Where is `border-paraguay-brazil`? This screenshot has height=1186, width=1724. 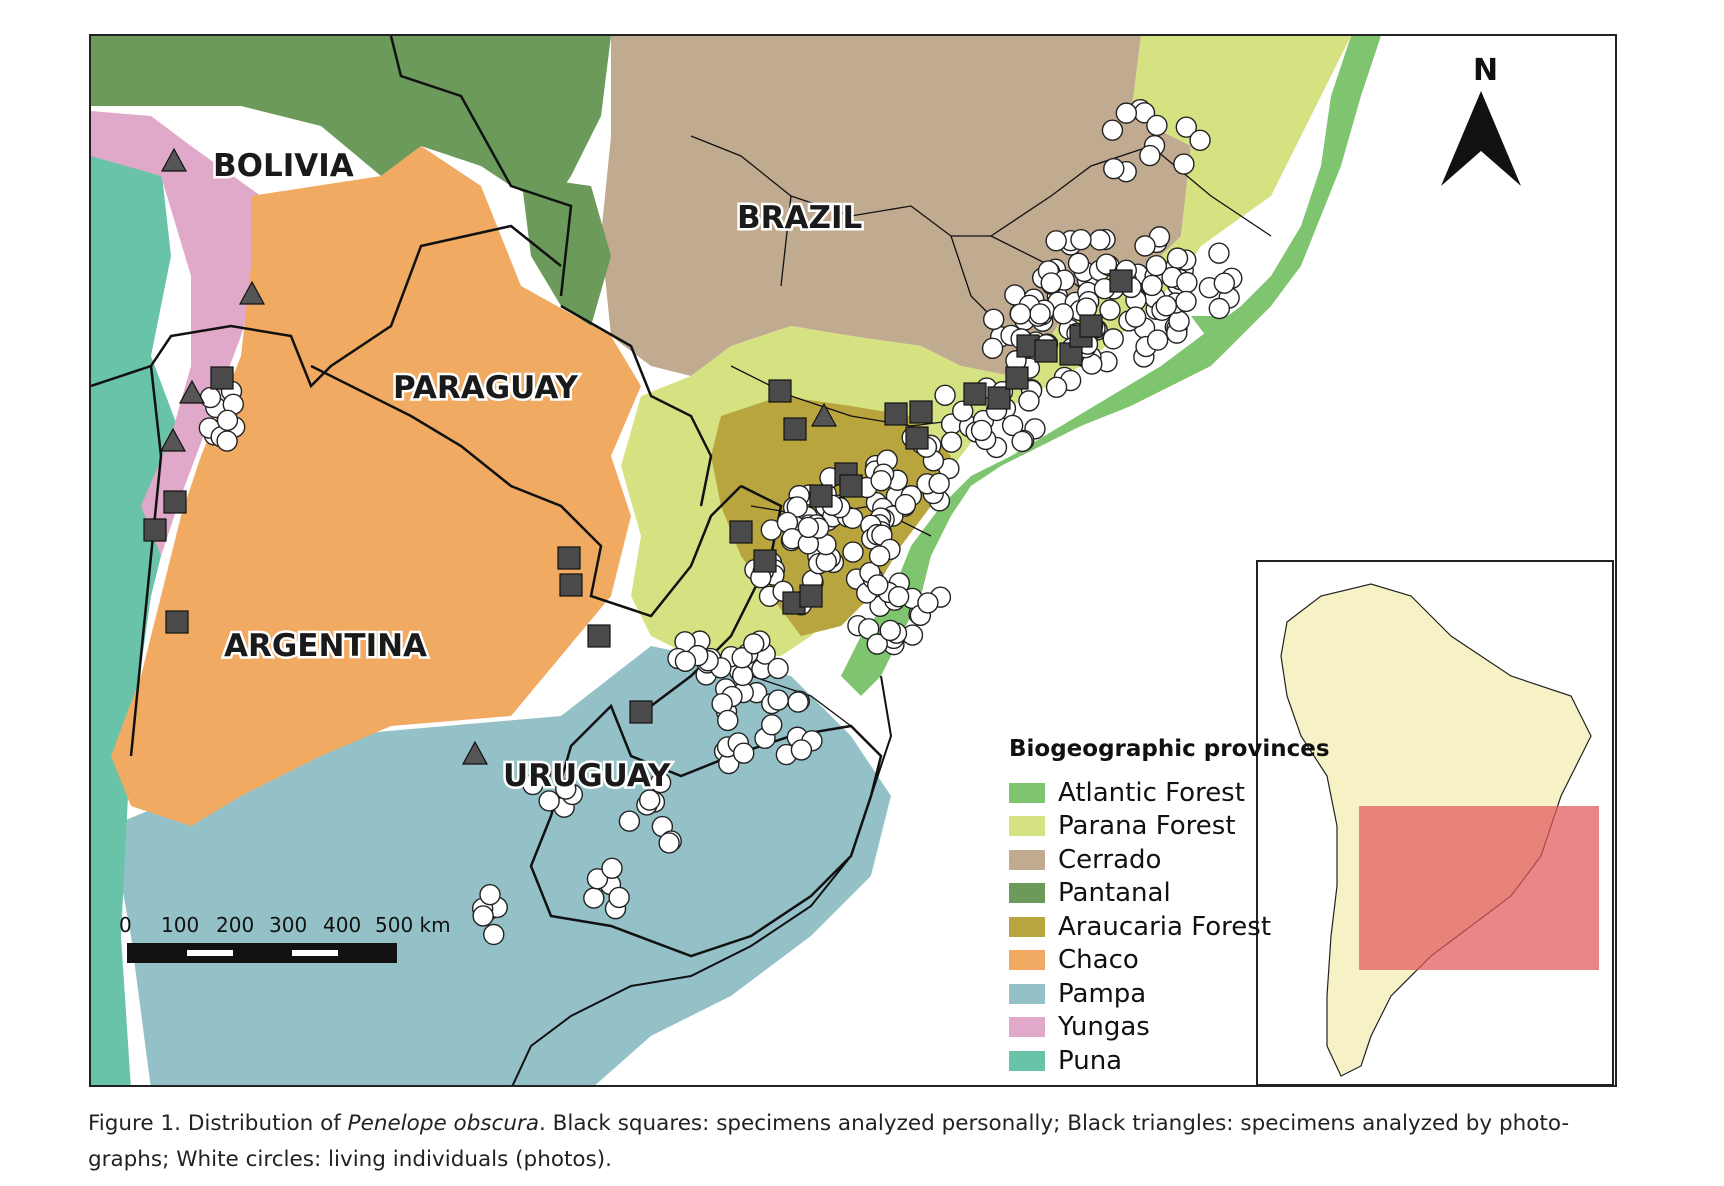
border-paraguay-brazil is located at coordinates (636, 405).